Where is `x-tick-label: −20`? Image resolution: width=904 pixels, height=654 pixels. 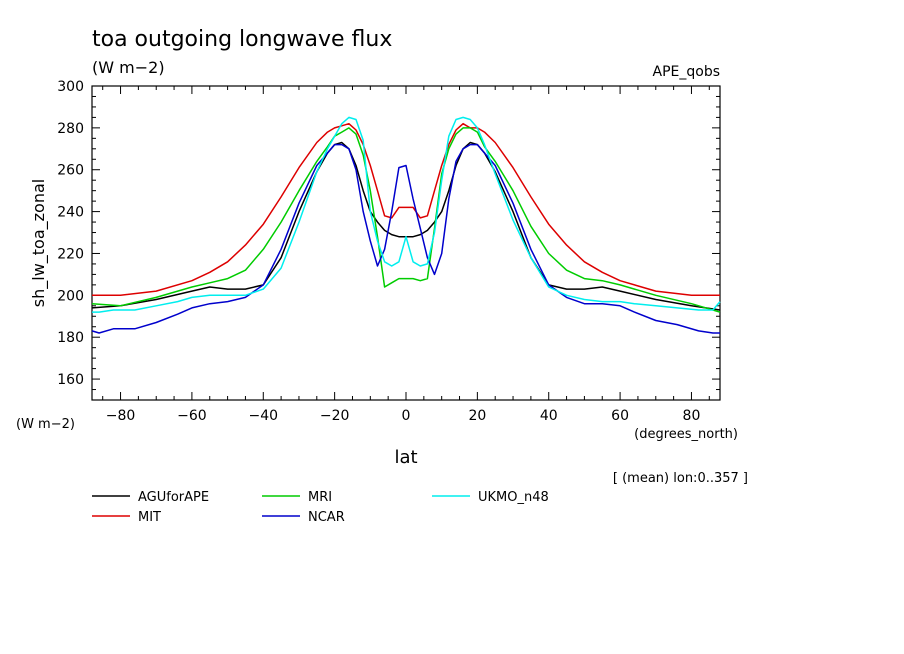
x-tick-label: −20 is located at coordinates (335, 416).